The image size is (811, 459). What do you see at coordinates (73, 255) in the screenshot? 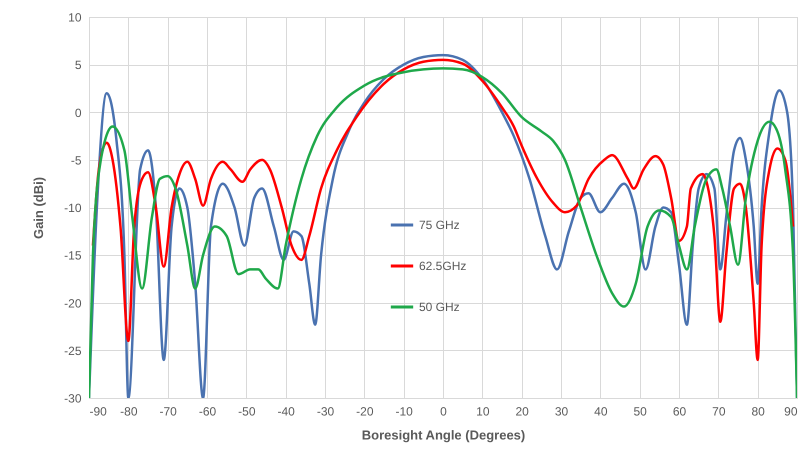
I see `y-tick-label: -15` at bounding box center [73, 255].